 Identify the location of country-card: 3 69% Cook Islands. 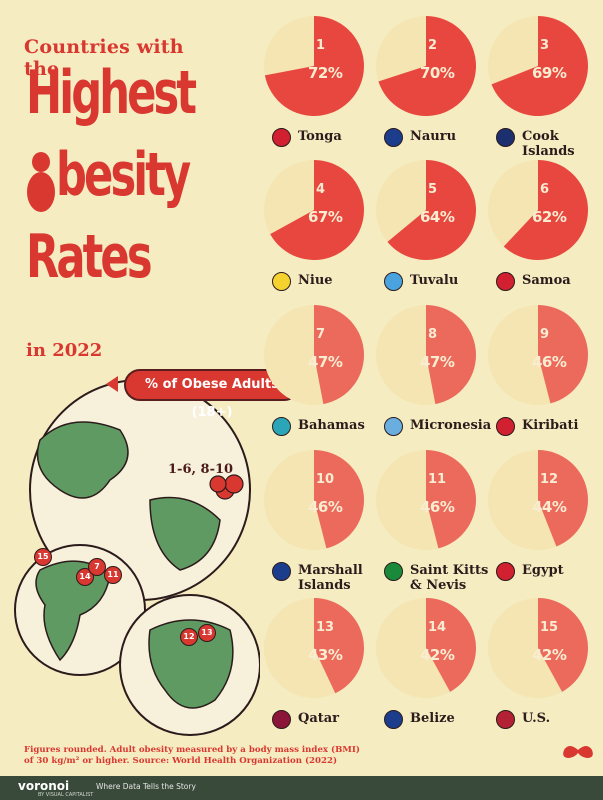
(540, 83).